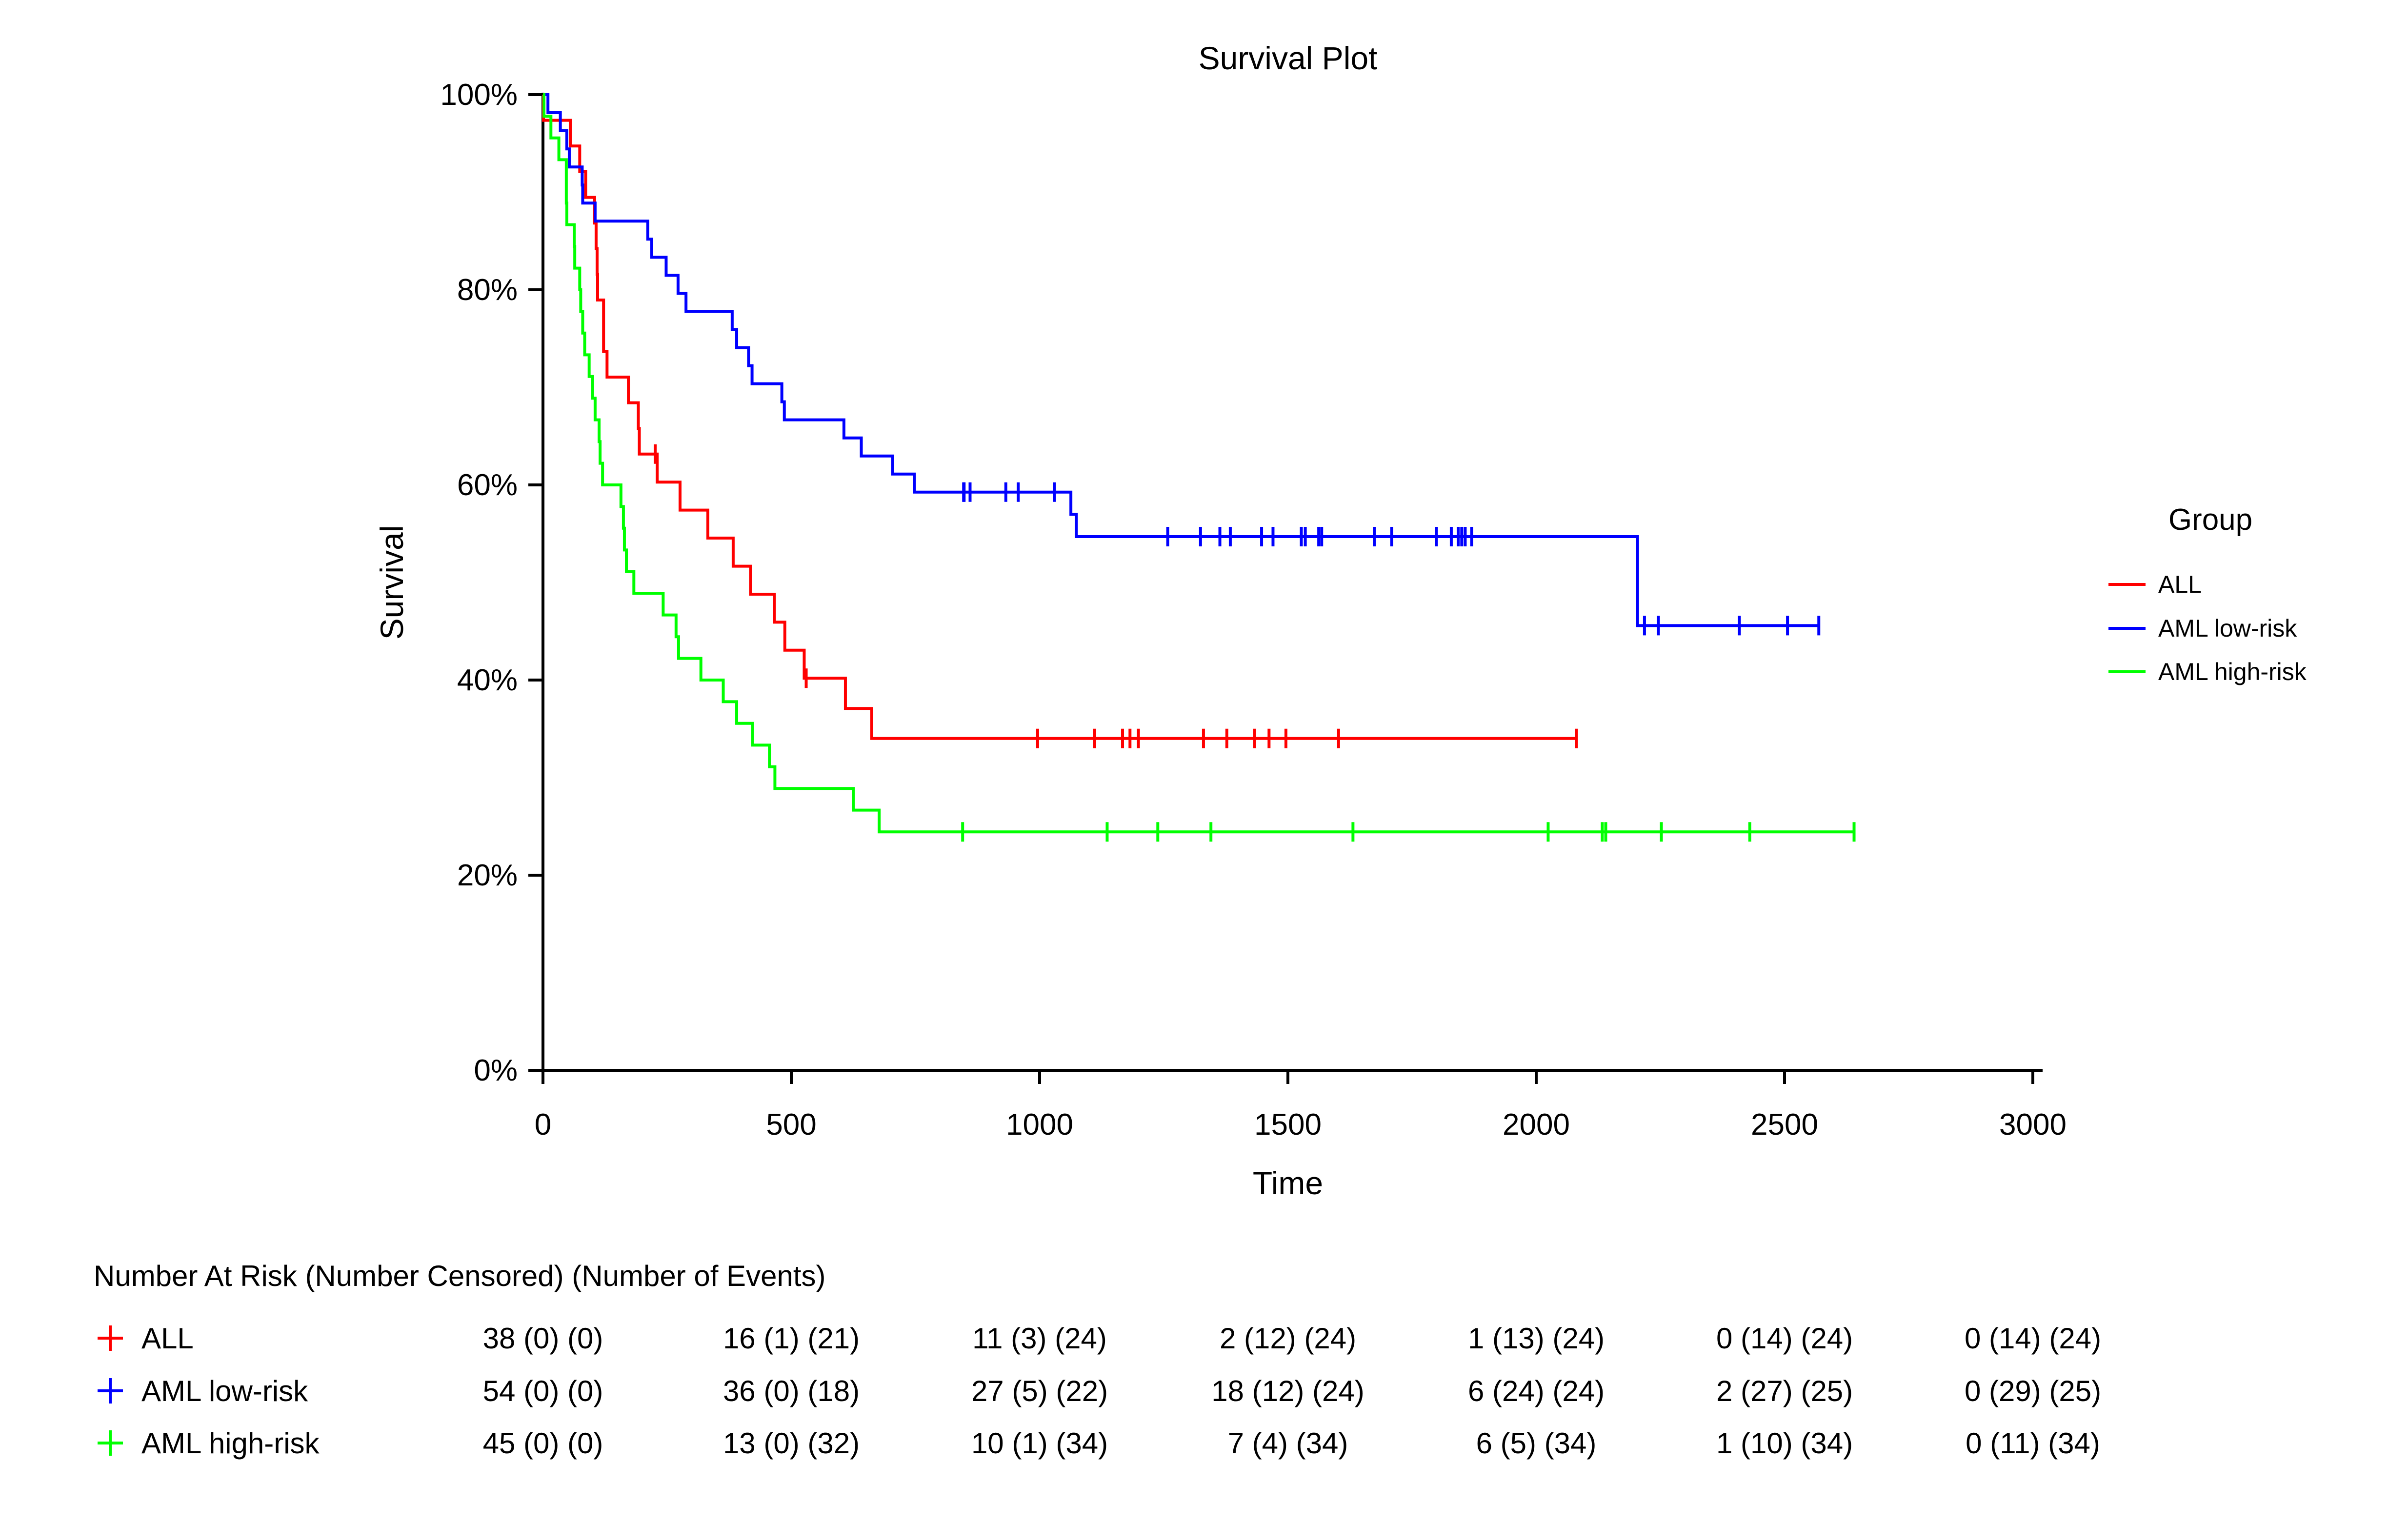 The height and width of the screenshot is (1524, 2408). What do you see at coordinates (1536, 1391) in the screenshot?
I see `risk-count-cell: 6 (24) (24)` at bounding box center [1536, 1391].